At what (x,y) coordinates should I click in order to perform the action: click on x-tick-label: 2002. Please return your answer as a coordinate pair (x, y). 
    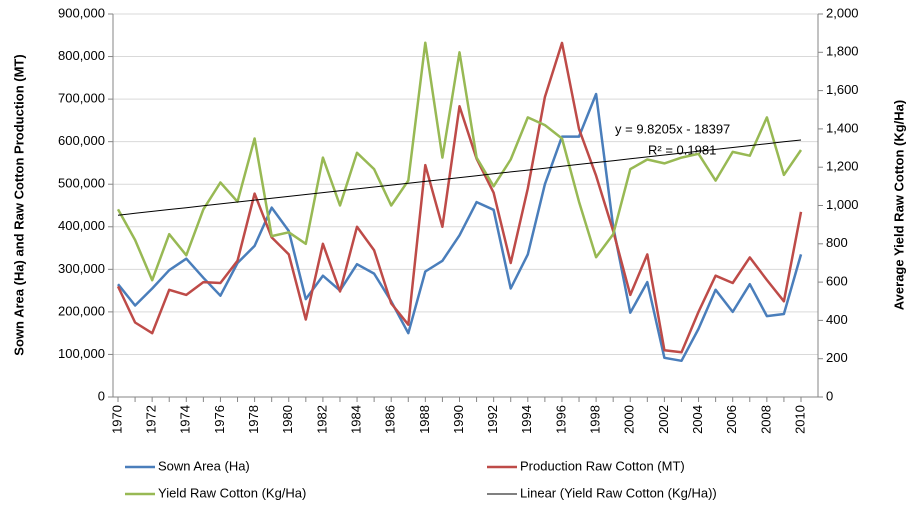
    Looking at the image, I should click on (663, 419).